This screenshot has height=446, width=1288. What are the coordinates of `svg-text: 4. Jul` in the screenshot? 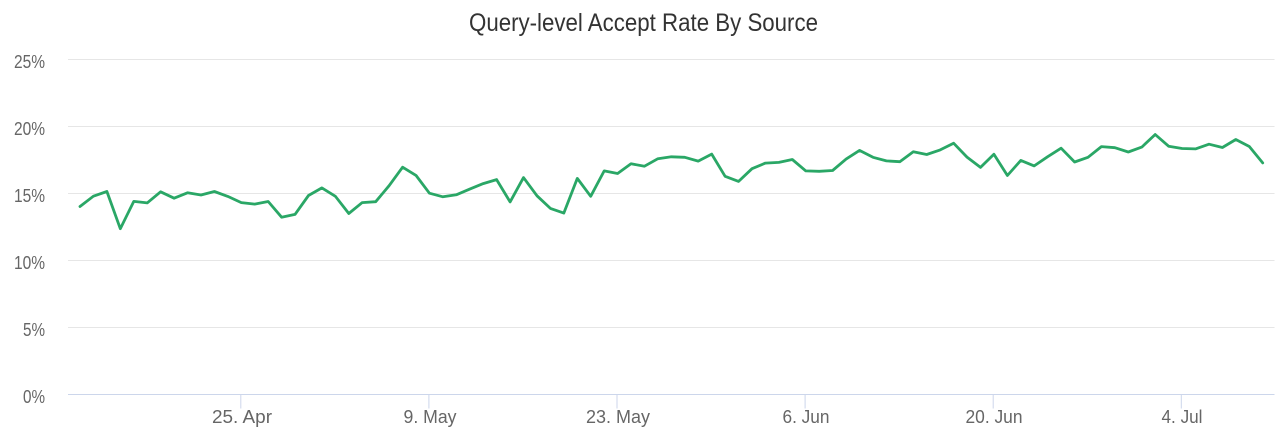 It's located at (1182, 417).